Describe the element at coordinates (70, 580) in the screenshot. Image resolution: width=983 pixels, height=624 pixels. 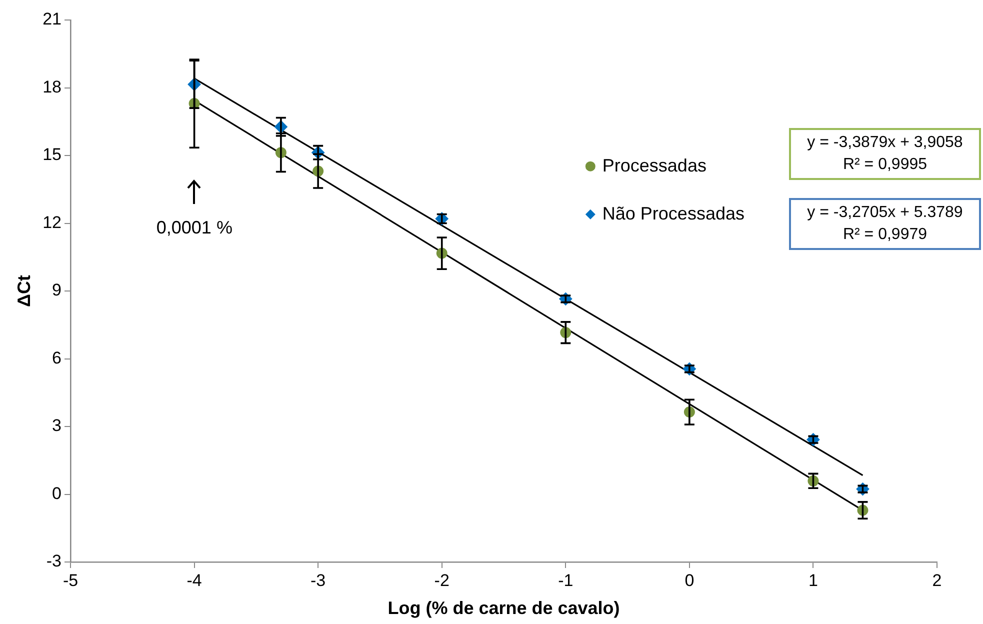
I see `x-tick-label: -5` at that location.